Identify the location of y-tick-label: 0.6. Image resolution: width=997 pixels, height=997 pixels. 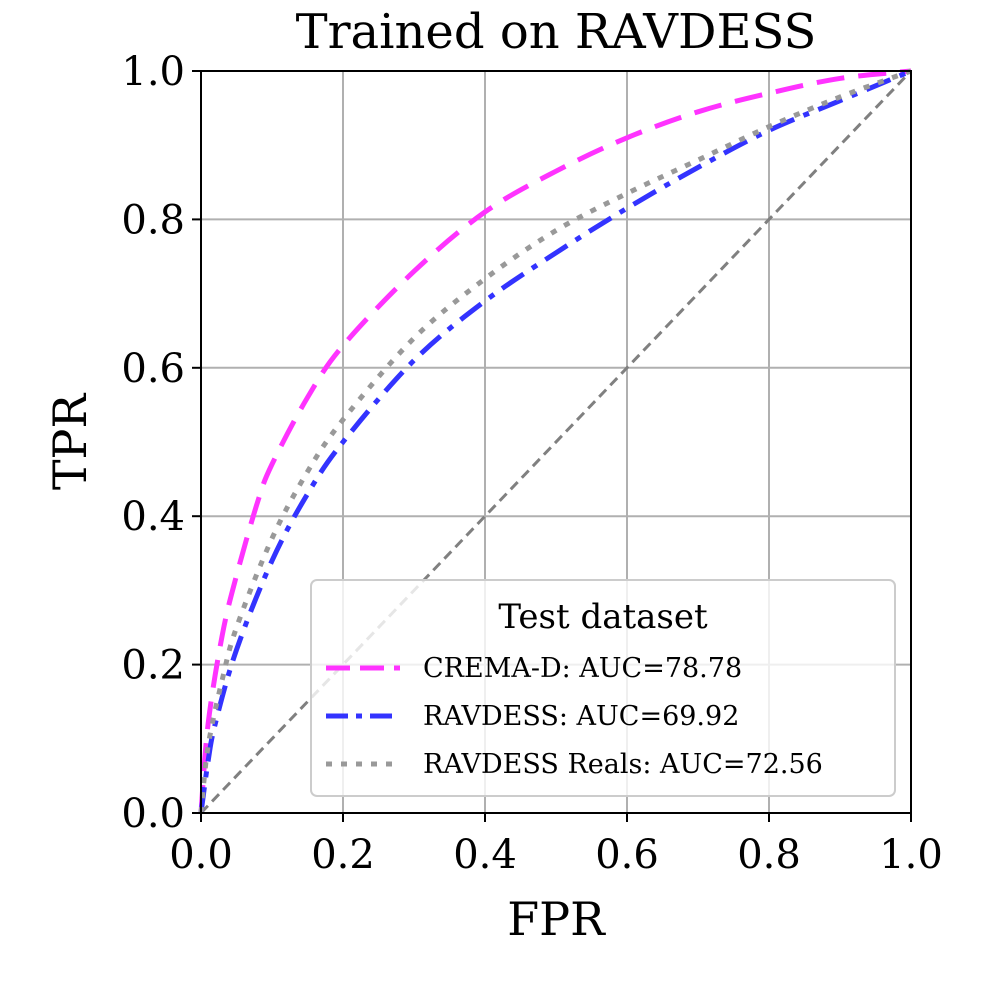
(153, 369).